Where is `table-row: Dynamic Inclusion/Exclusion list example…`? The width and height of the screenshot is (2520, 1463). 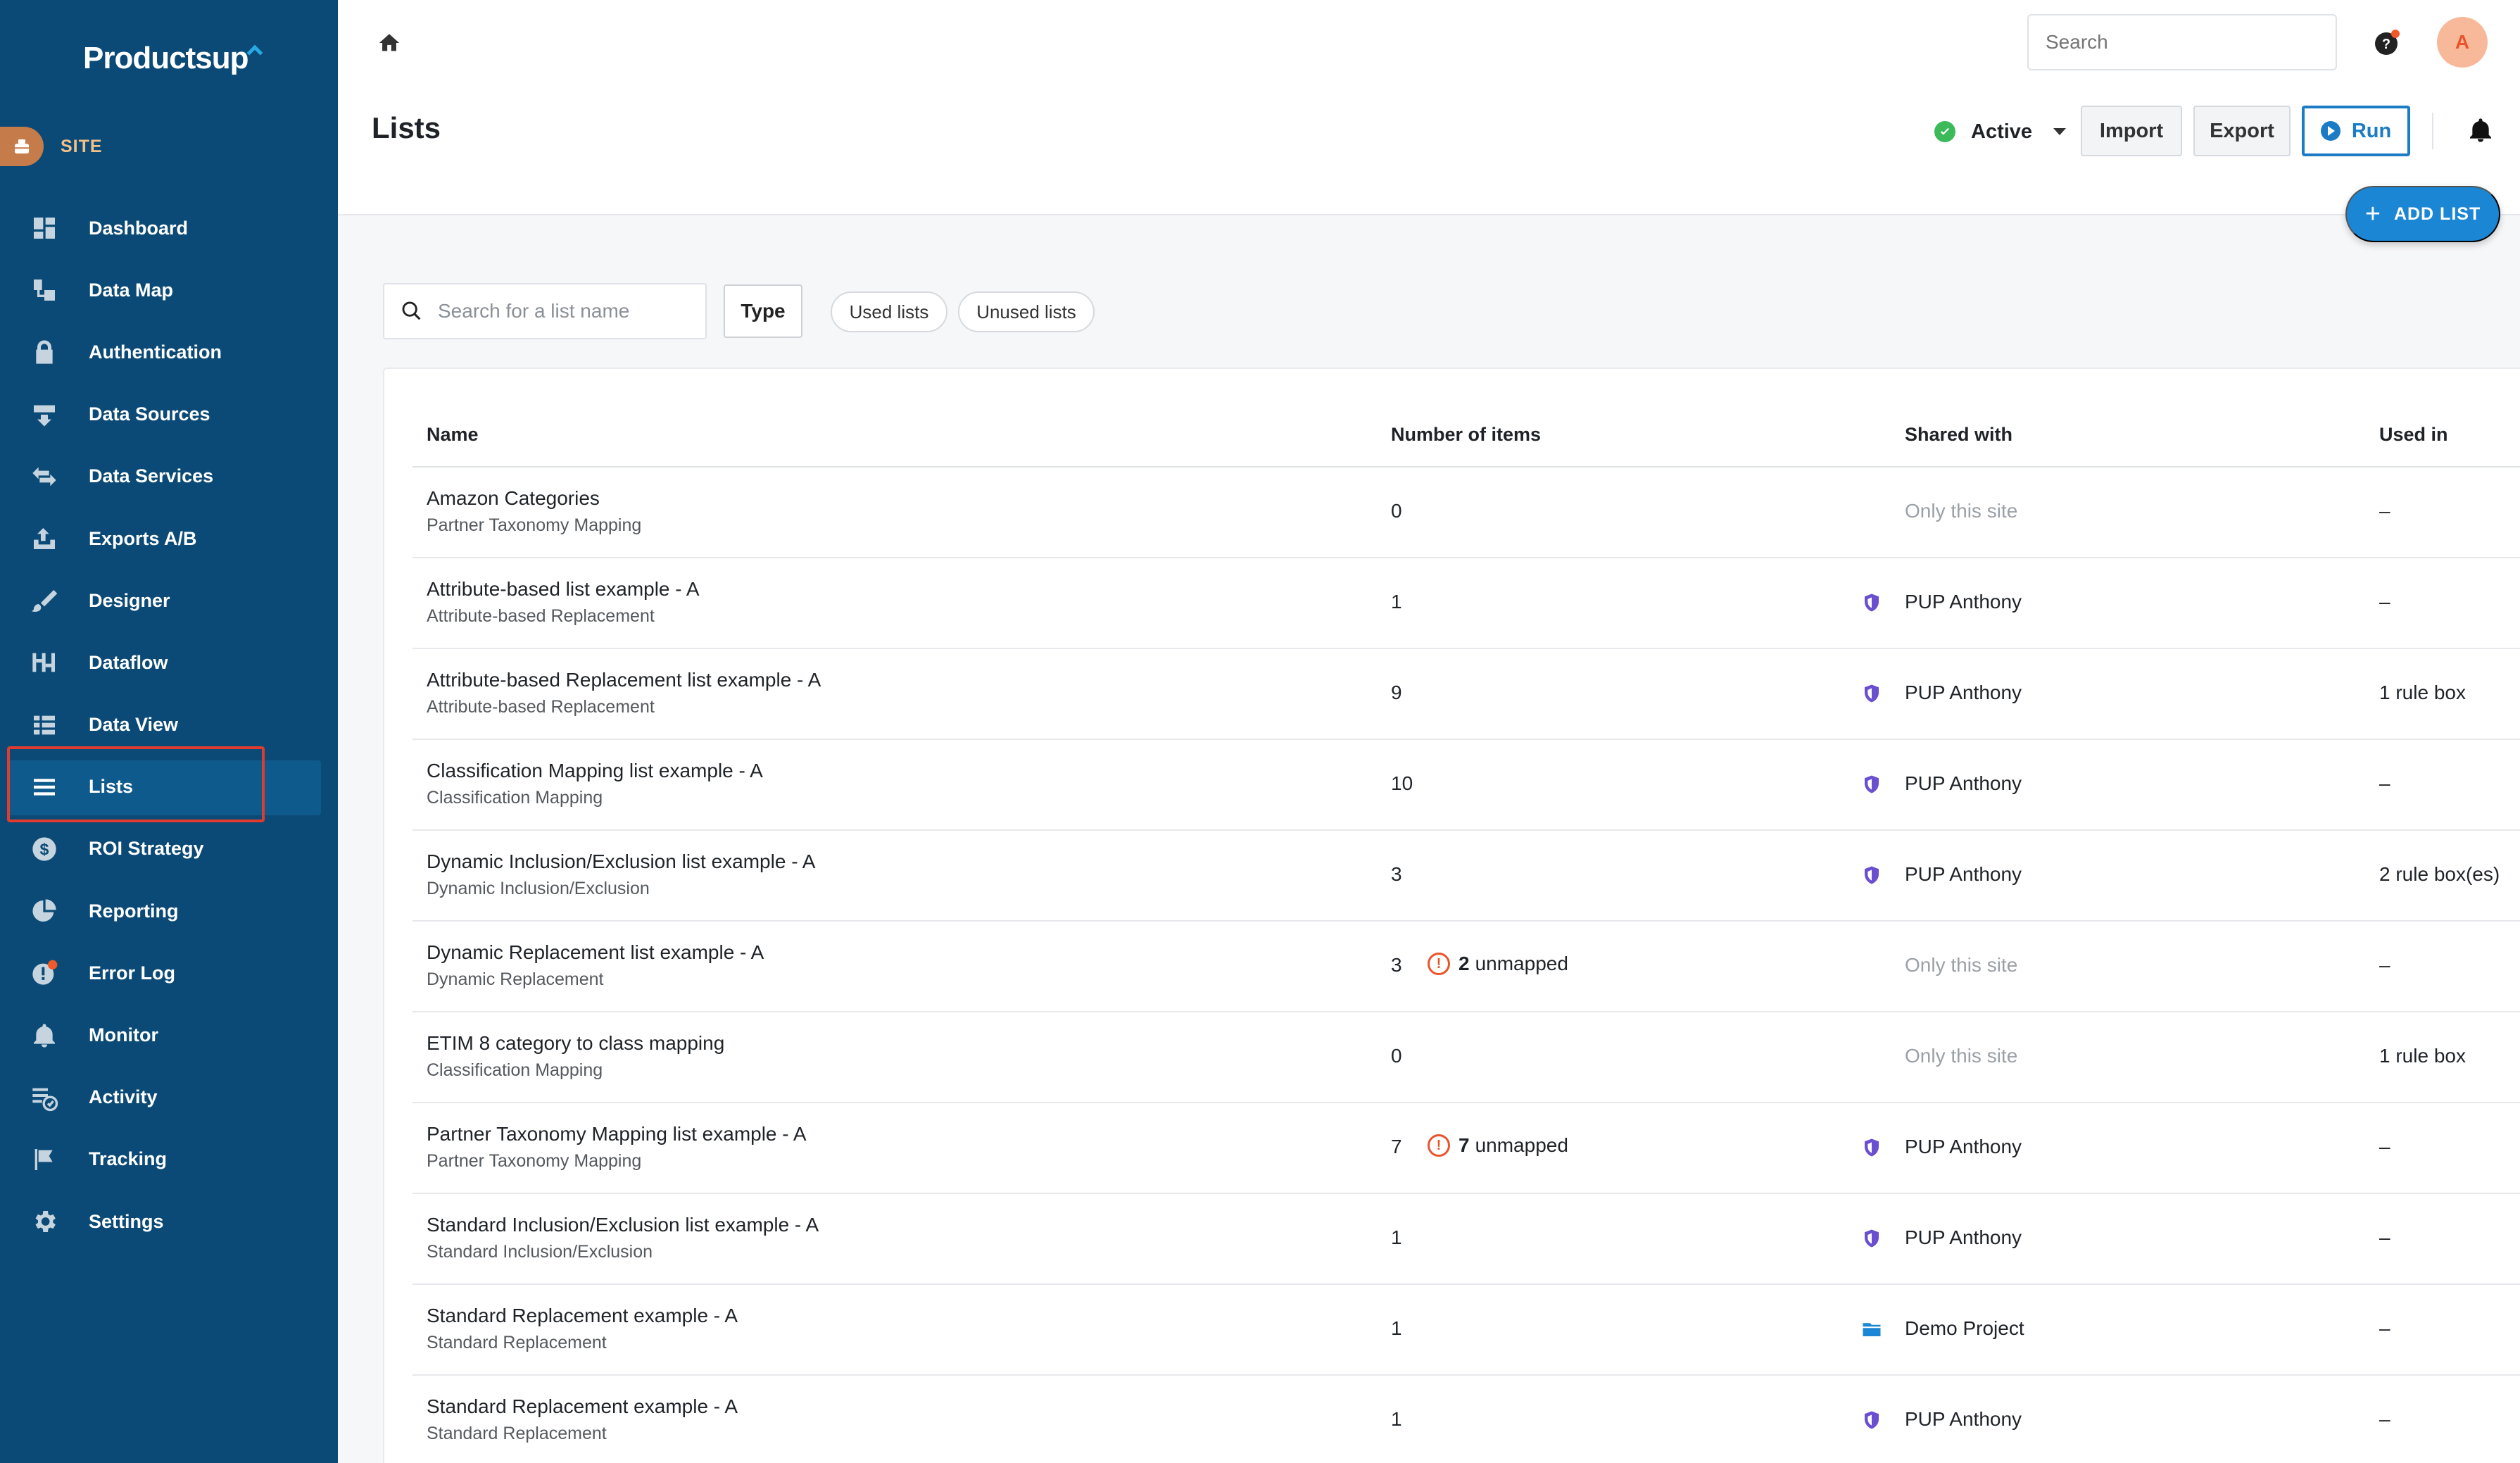 table-row: Dynamic Inclusion/Exclusion list example… is located at coordinates (1466, 876).